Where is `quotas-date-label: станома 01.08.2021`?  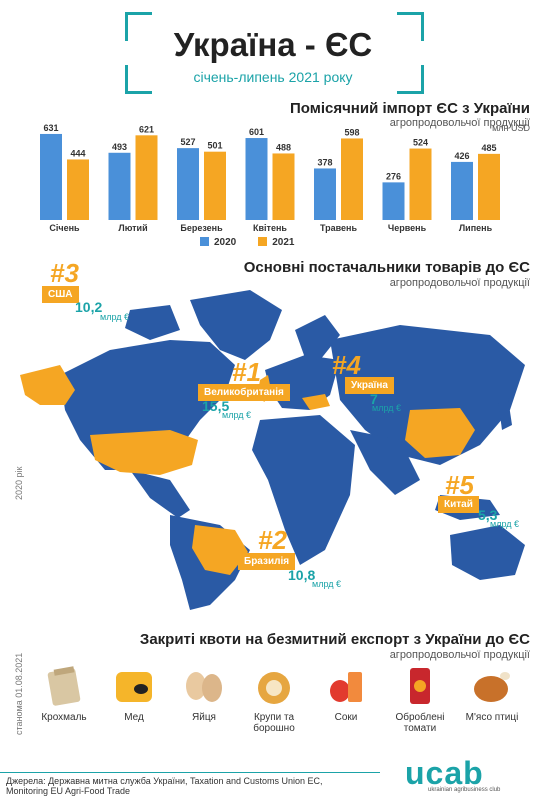
quotas-date-label: станома 01.08.2021 is located at coordinates (19, 693).